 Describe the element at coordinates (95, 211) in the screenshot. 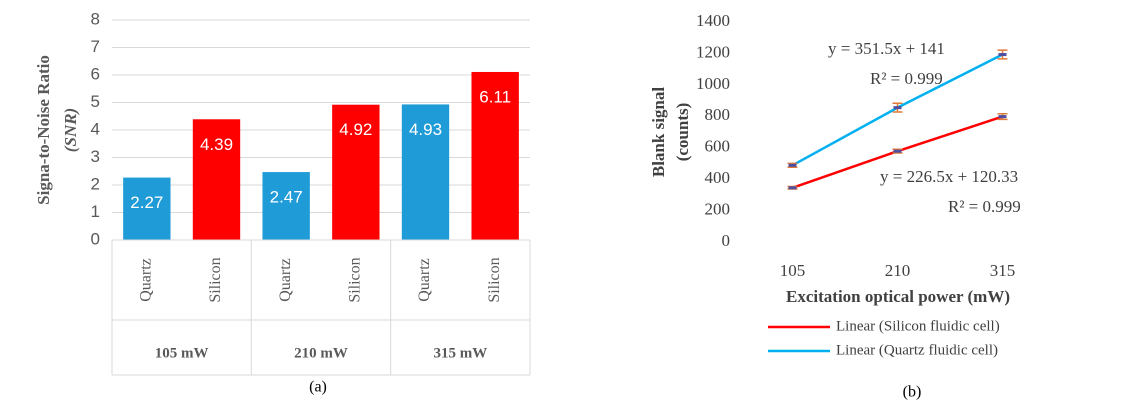

I see `y-tick-label: 1` at that location.